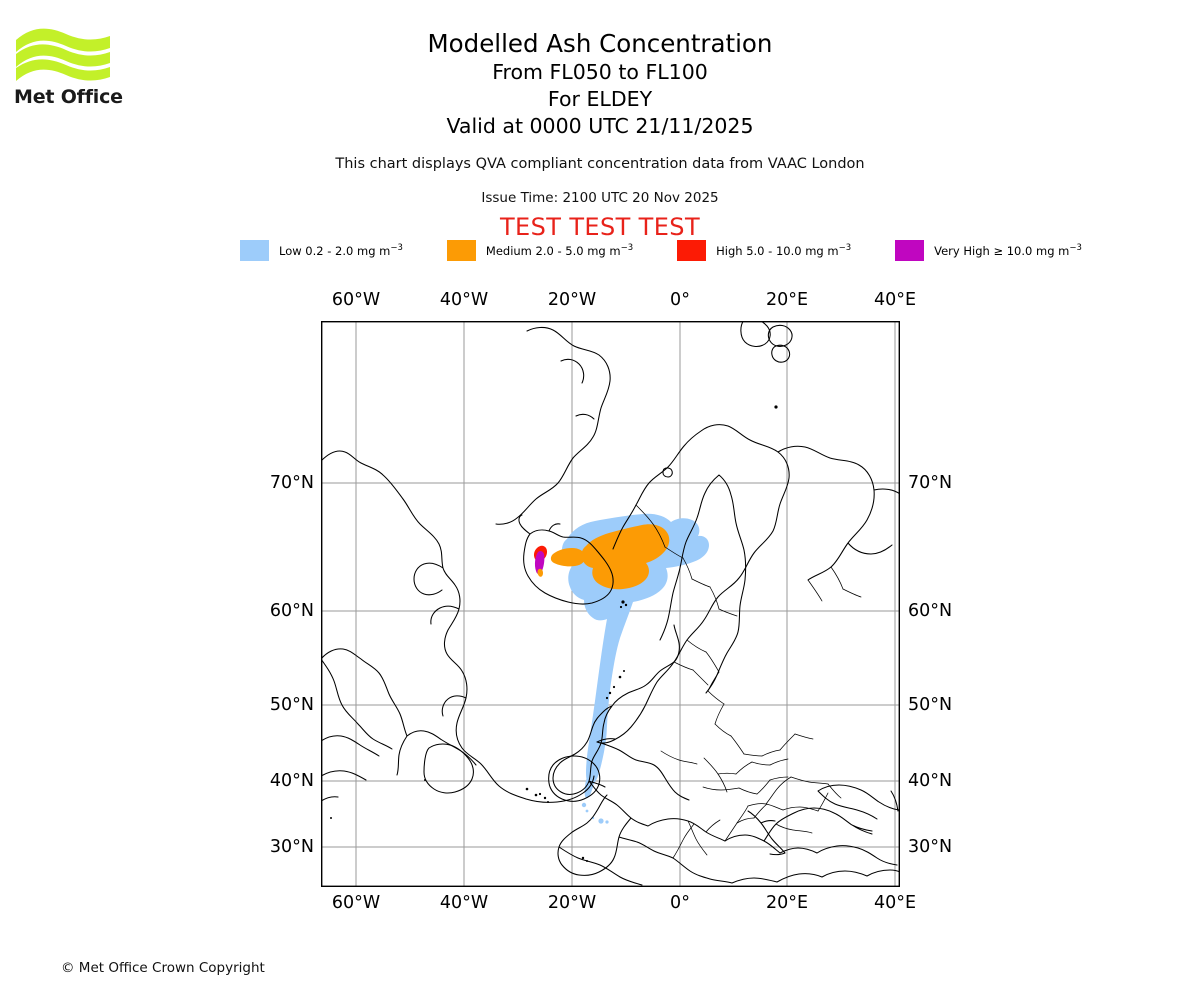 The height and width of the screenshot is (1000, 1200). What do you see at coordinates (399, 725) in the screenshot?
I see `coastline-canada` at bounding box center [399, 725].